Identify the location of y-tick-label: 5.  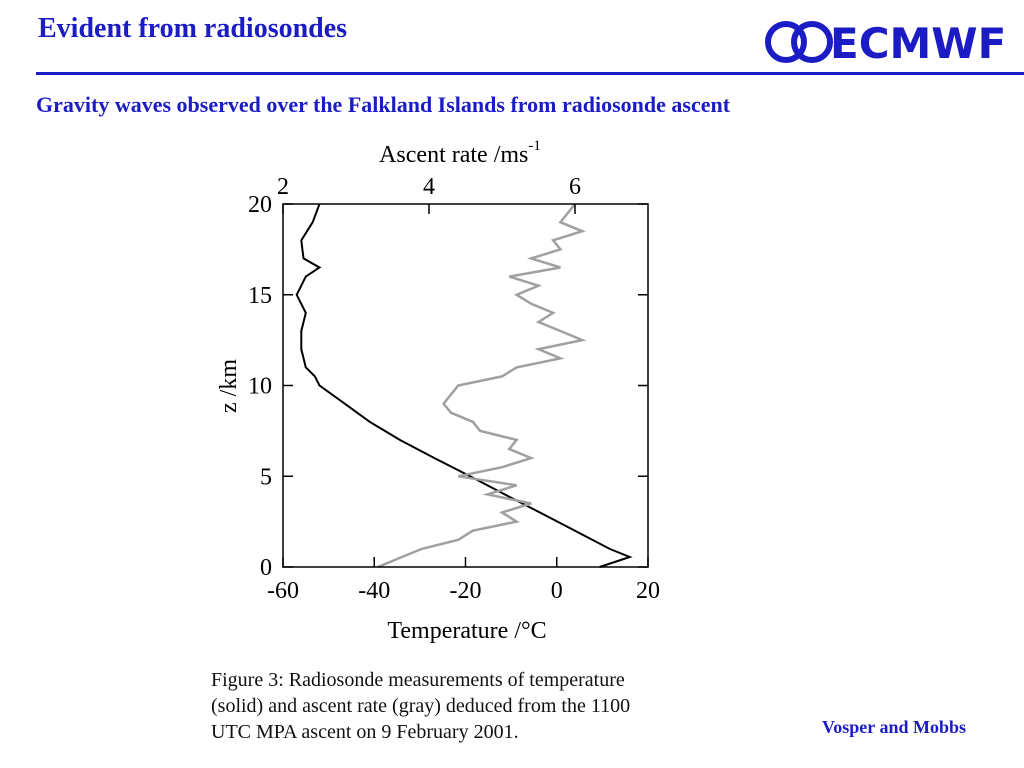
(266, 477).